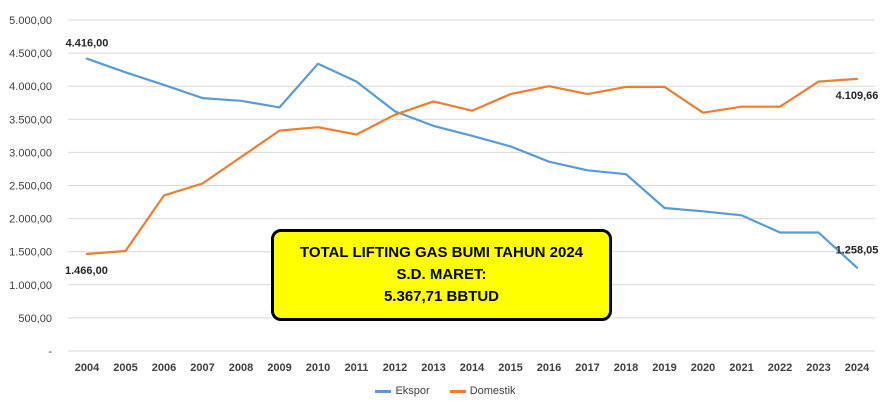 The width and height of the screenshot is (891, 404). Describe the element at coordinates (626, 368) in the screenshot. I see `x-tick-label: 2018` at that location.